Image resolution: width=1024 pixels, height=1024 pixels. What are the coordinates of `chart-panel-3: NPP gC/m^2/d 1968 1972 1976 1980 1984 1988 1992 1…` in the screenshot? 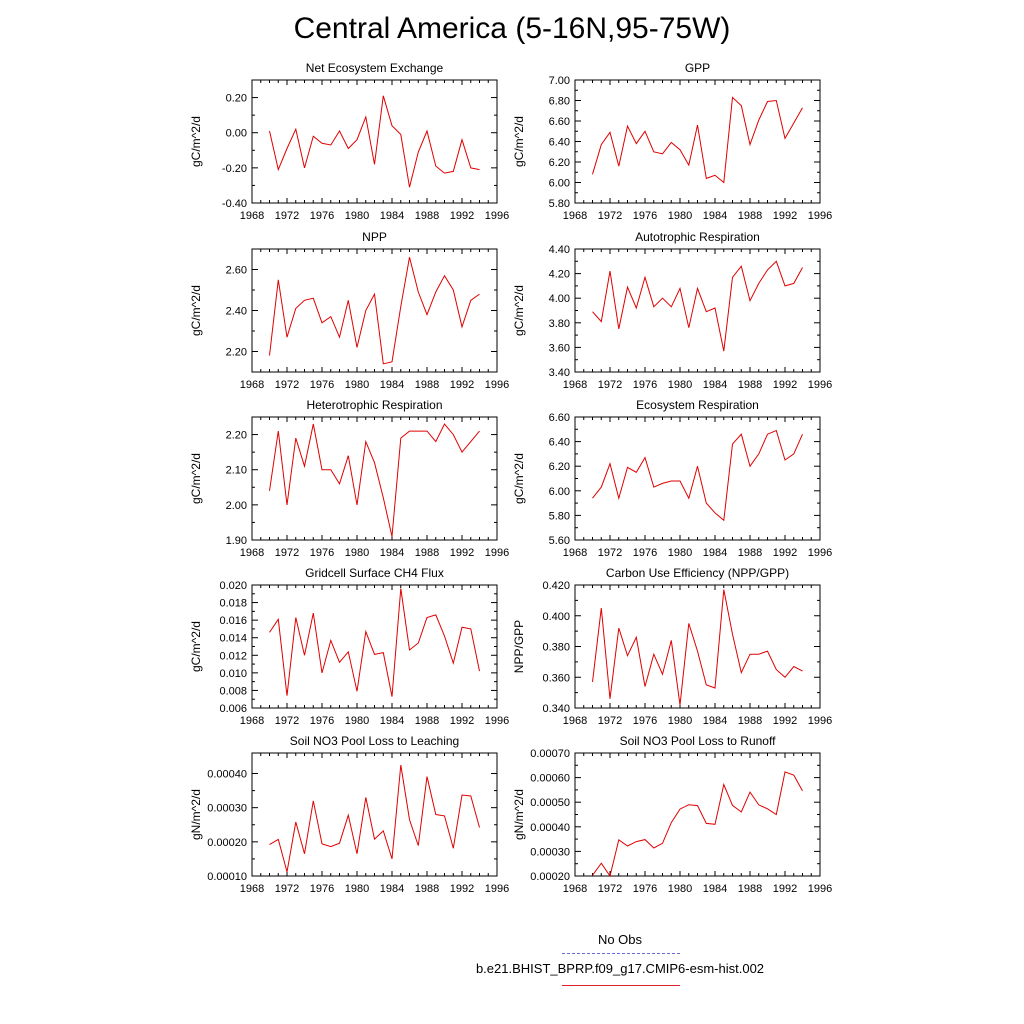 It's located at (349, 310).